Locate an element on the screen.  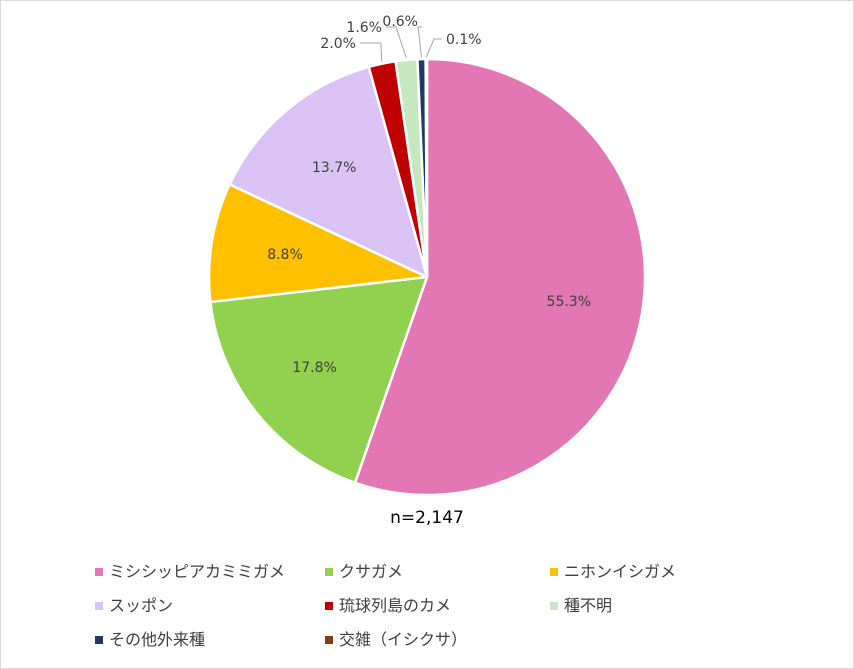
legend-label-7: その他外来種 is located at coordinates (157, 639).